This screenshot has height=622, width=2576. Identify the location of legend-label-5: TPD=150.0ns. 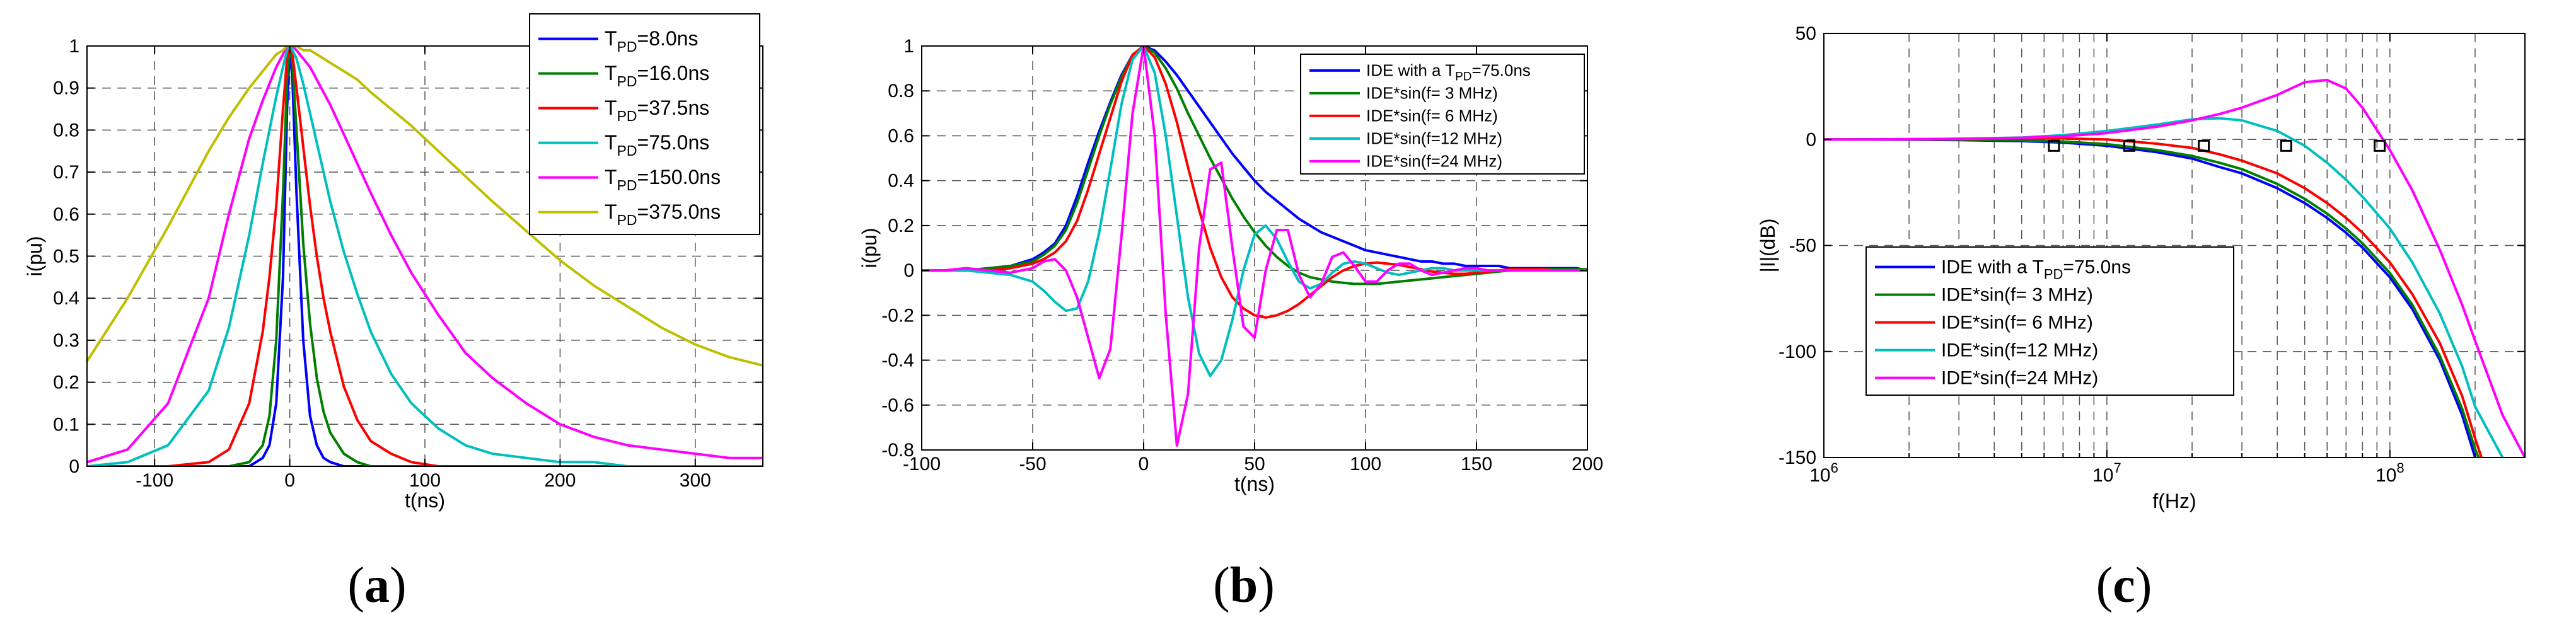
(663, 179).